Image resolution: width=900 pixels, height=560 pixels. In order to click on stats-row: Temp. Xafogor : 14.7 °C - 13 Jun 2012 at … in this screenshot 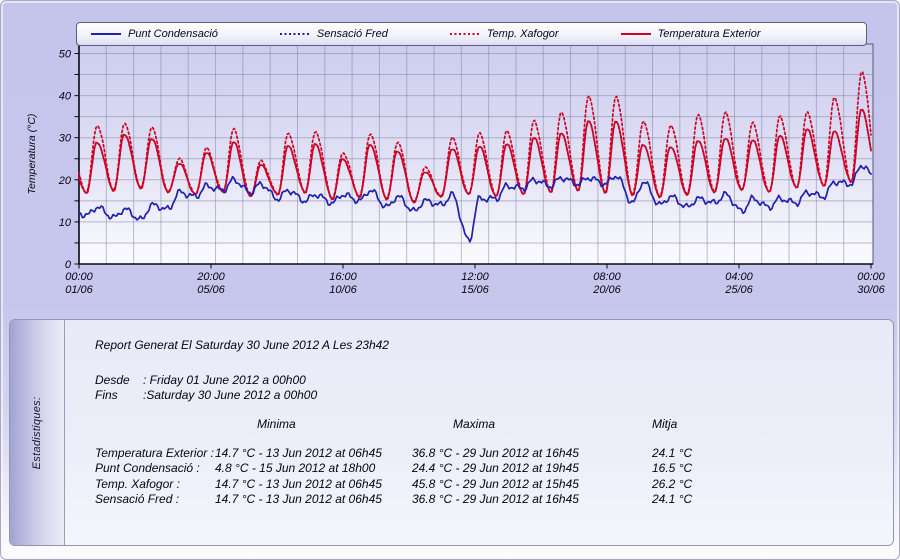, I will do `click(494, 485)`.